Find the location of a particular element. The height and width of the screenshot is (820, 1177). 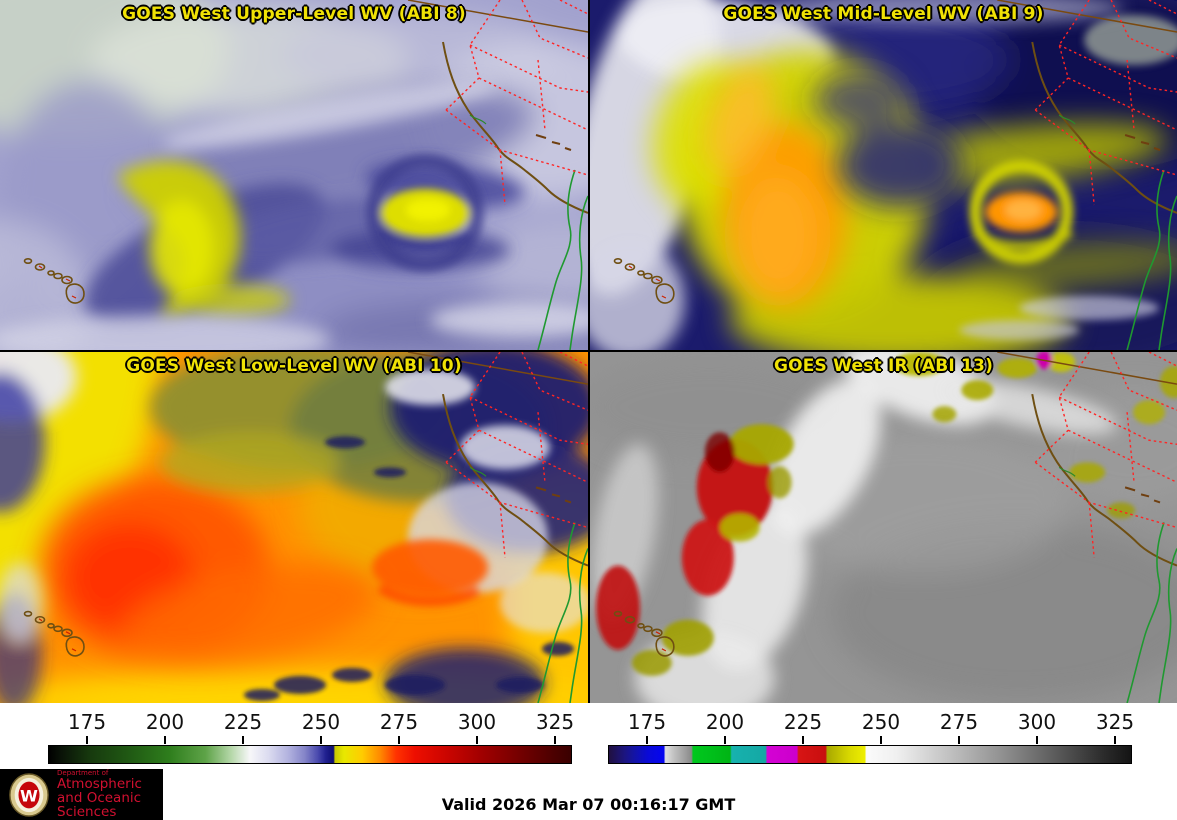

ir-tick-label: 175 is located at coordinates (647, 722).